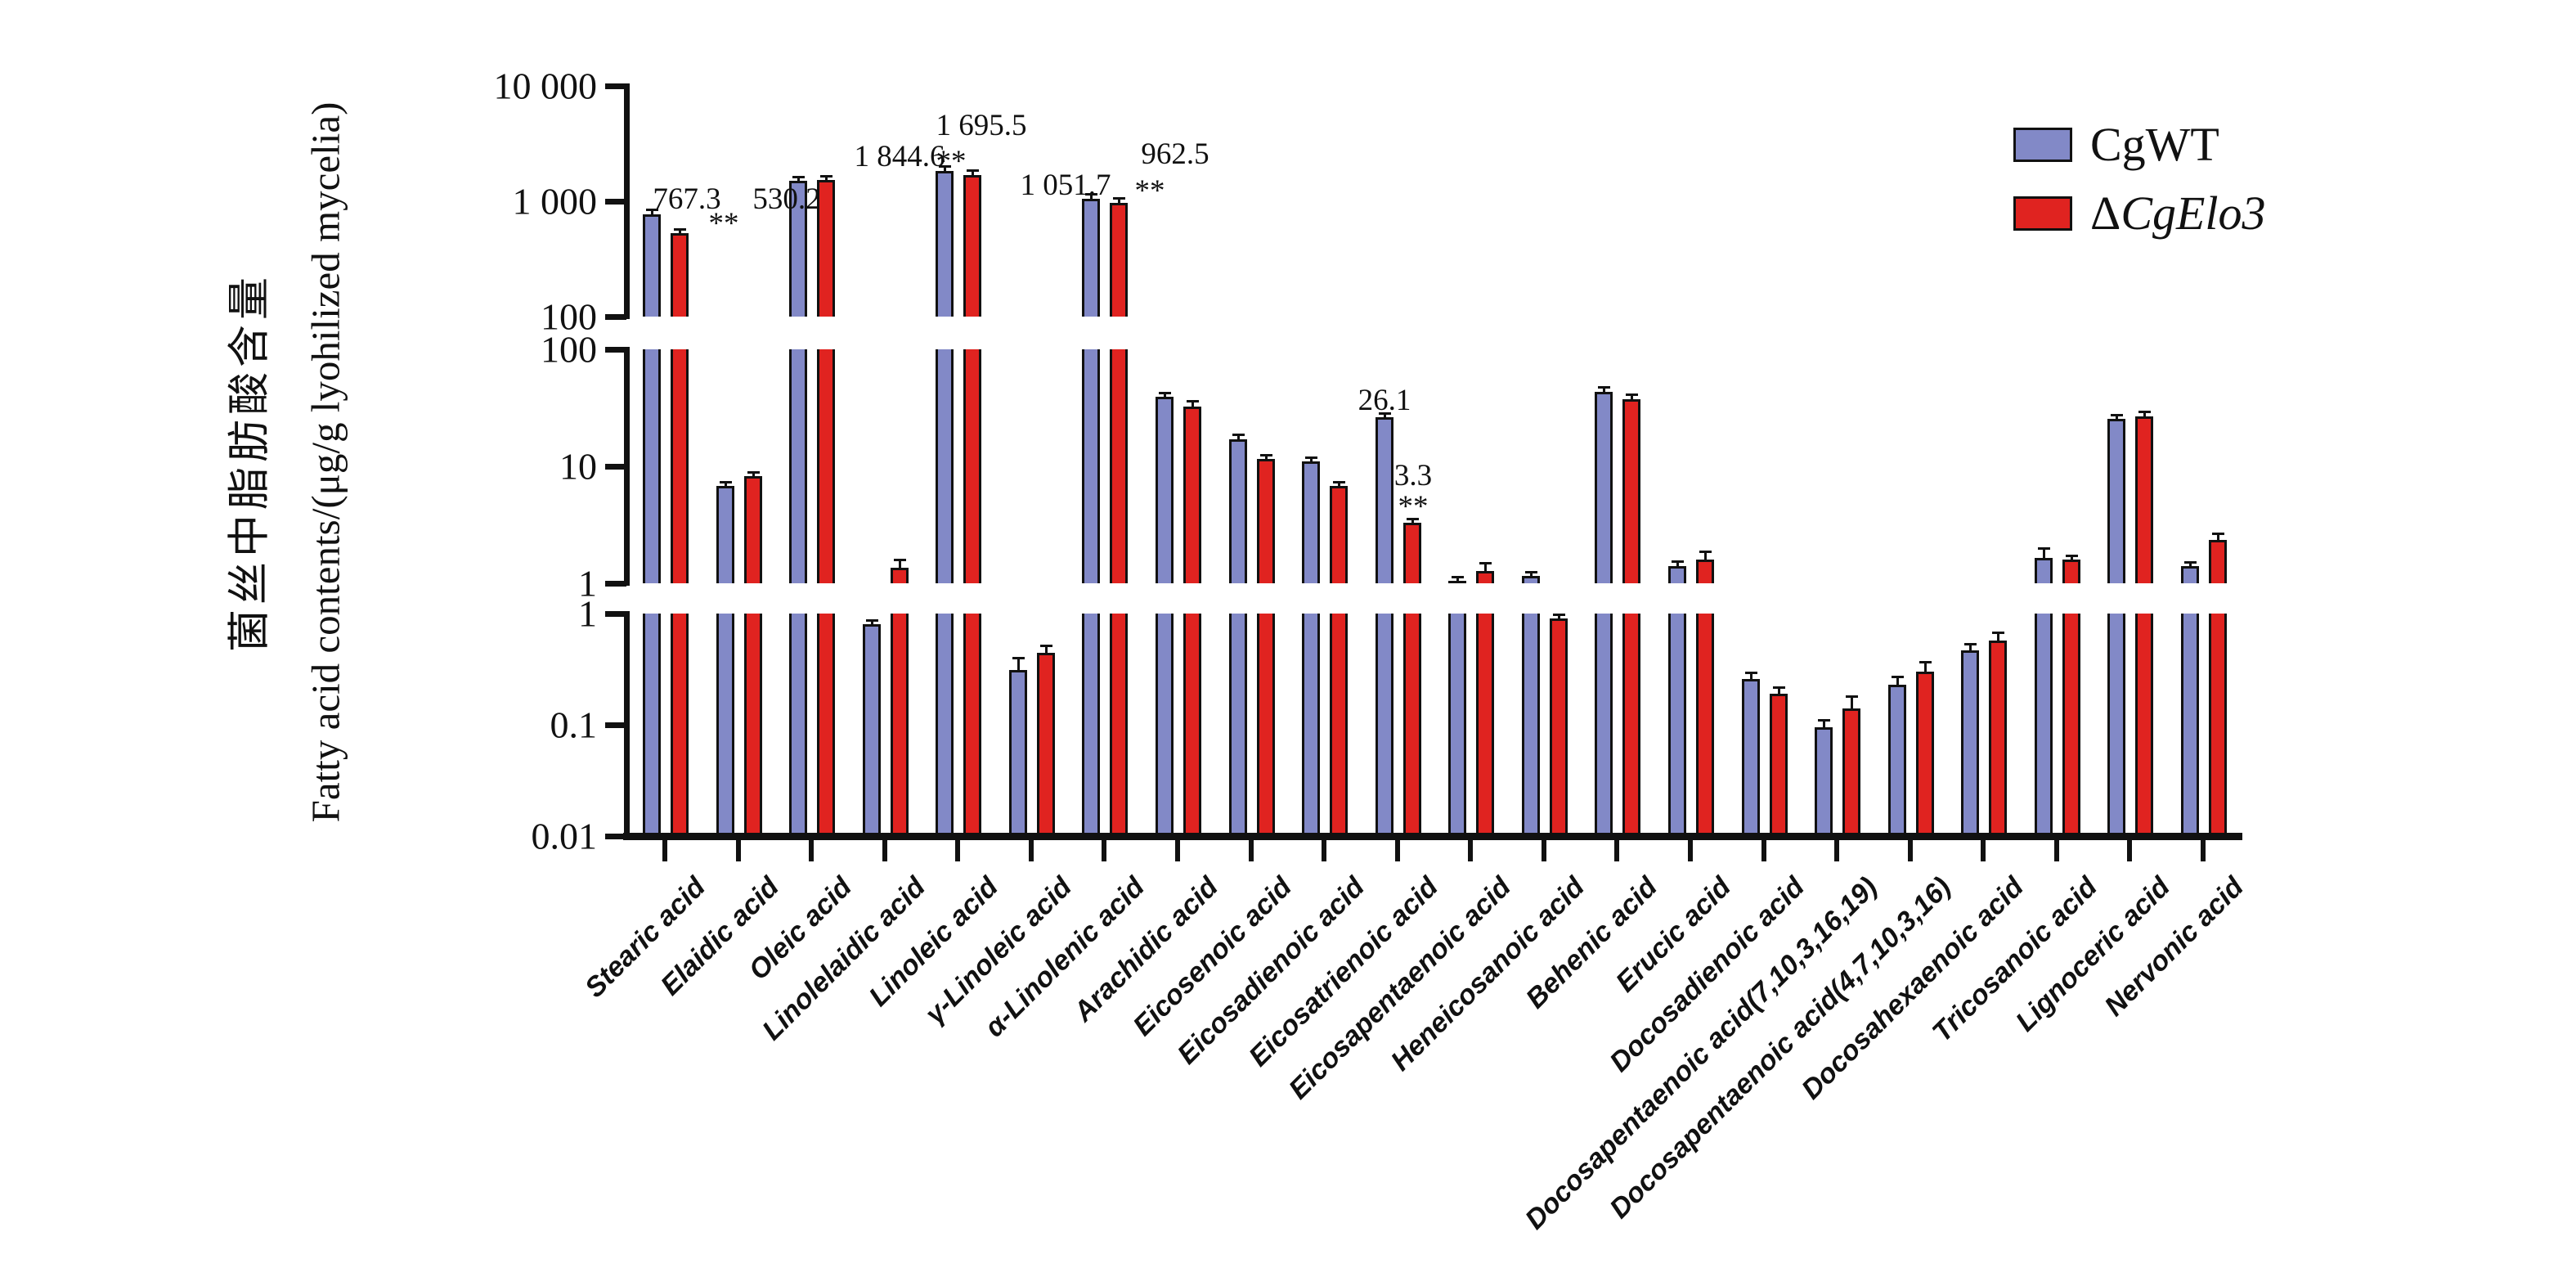  What do you see at coordinates (587, 583) in the screenshot?
I see `y-axis-tick-label: 1` at bounding box center [587, 583].